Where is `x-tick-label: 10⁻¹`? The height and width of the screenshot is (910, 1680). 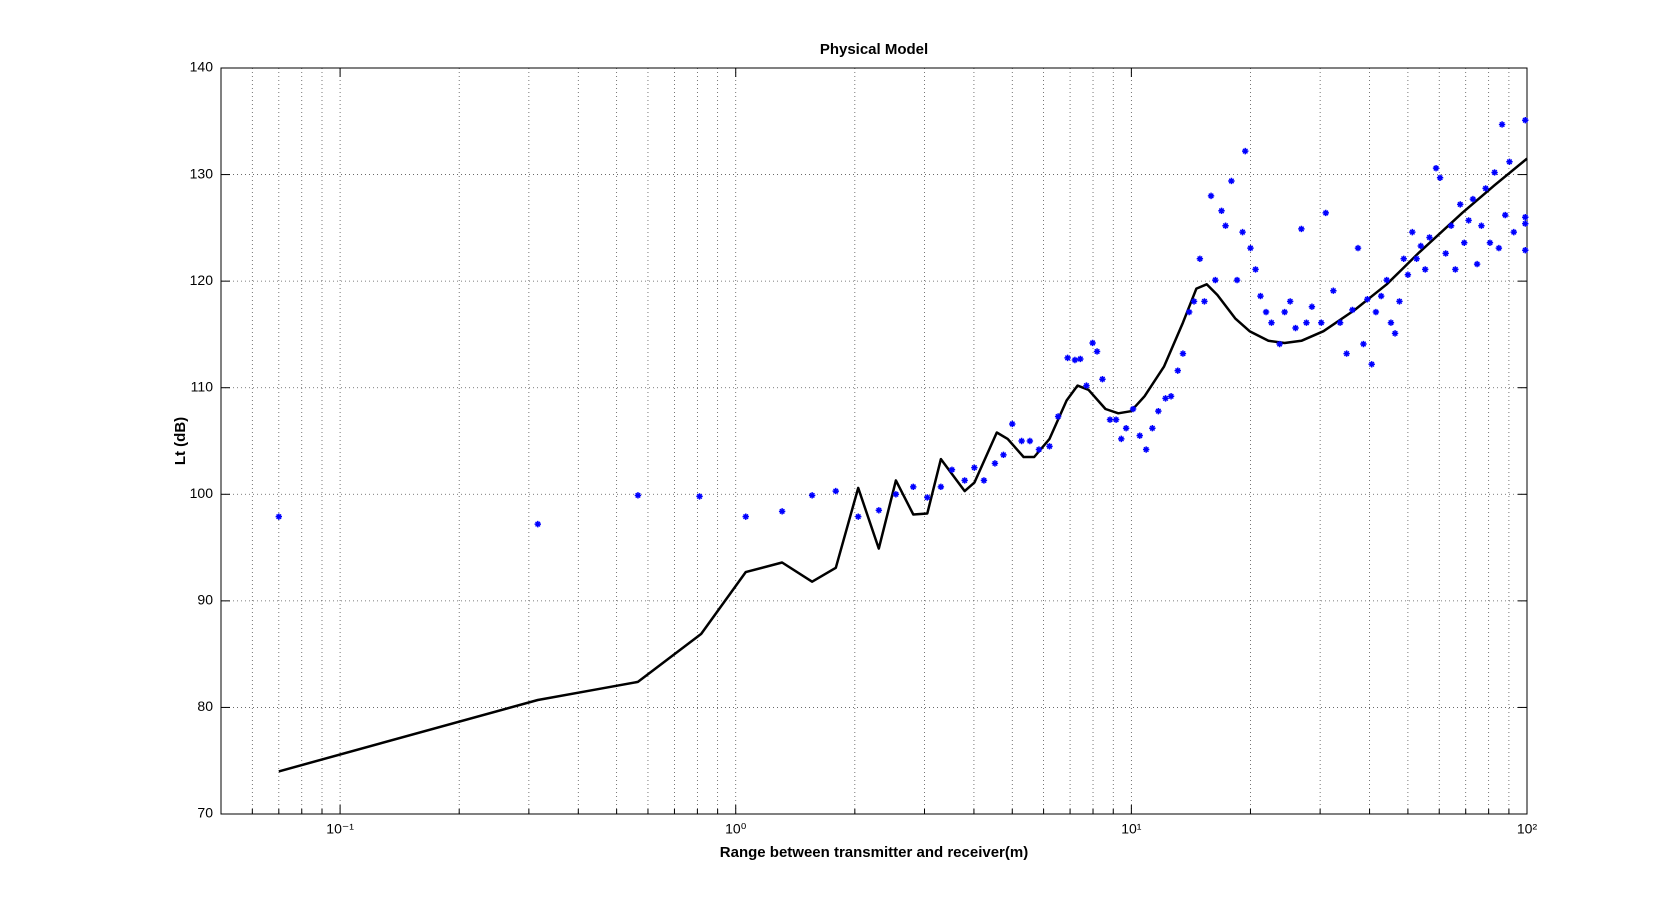 x-tick-label: 10⁻¹ is located at coordinates (340, 829).